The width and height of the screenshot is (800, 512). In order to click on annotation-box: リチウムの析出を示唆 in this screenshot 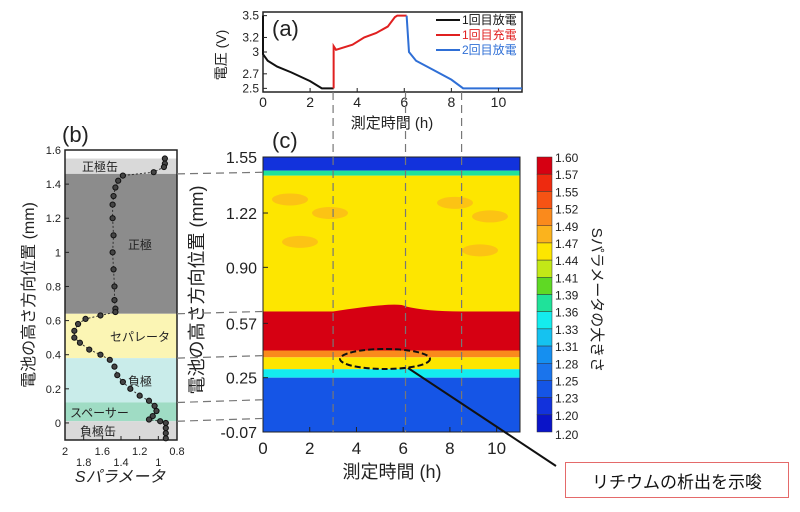, I will do `click(677, 480)`.